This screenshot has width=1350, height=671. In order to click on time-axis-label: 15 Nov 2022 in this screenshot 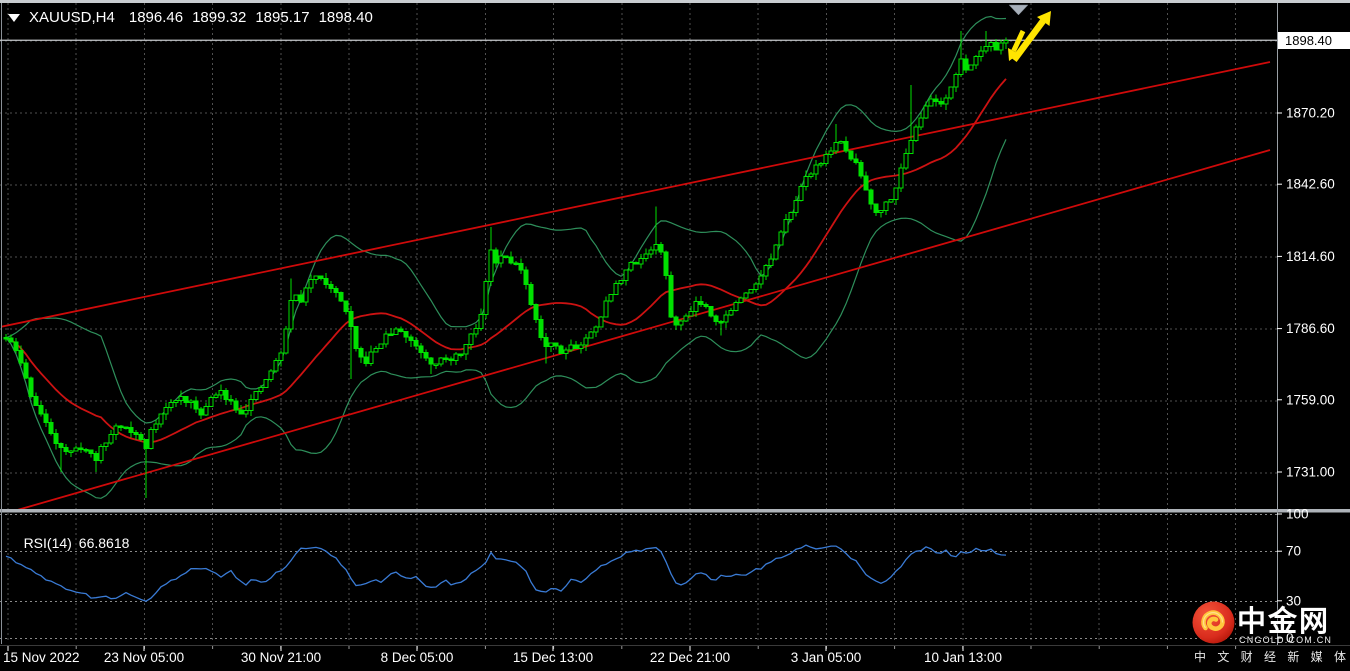, I will do `click(41, 657)`.